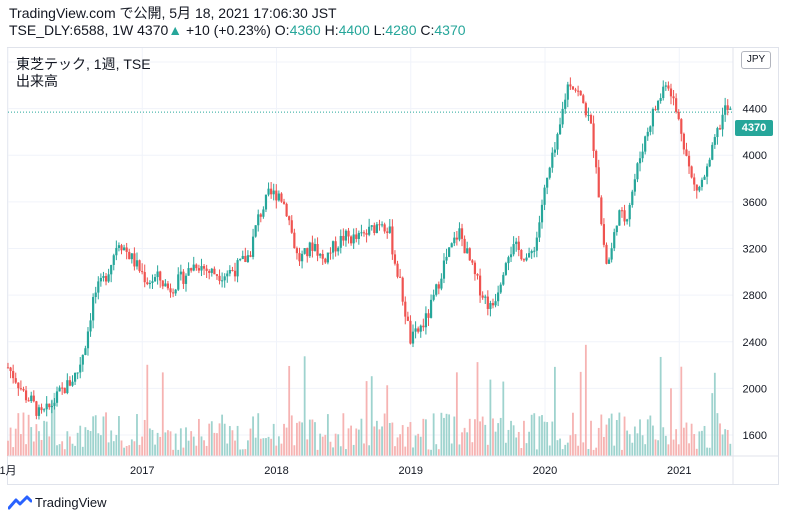 The height and width of the screenshot is (522, 786). What do you see at coordinates (83, 73) in the screenshot?
I see `chart-legend: 東芝テック, 1週, TSE 出来高` at bounding box center [83, 73].